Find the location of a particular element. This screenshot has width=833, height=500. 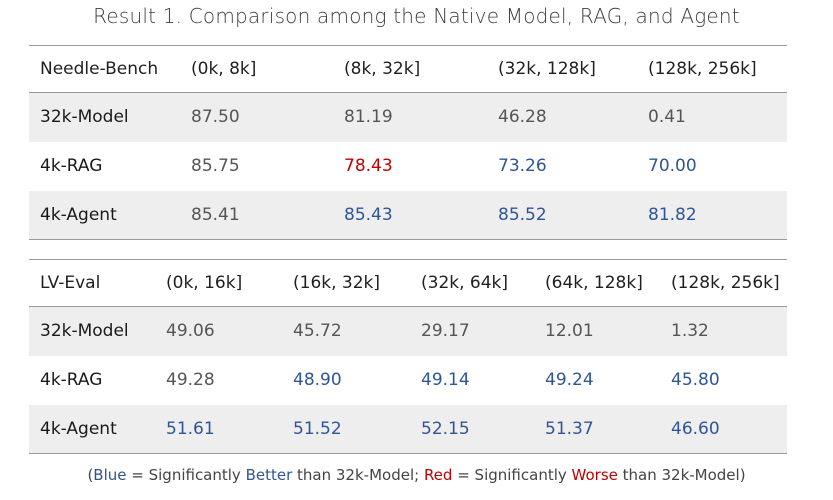

caption-red-word: Red is located at coordinates (438, 475).